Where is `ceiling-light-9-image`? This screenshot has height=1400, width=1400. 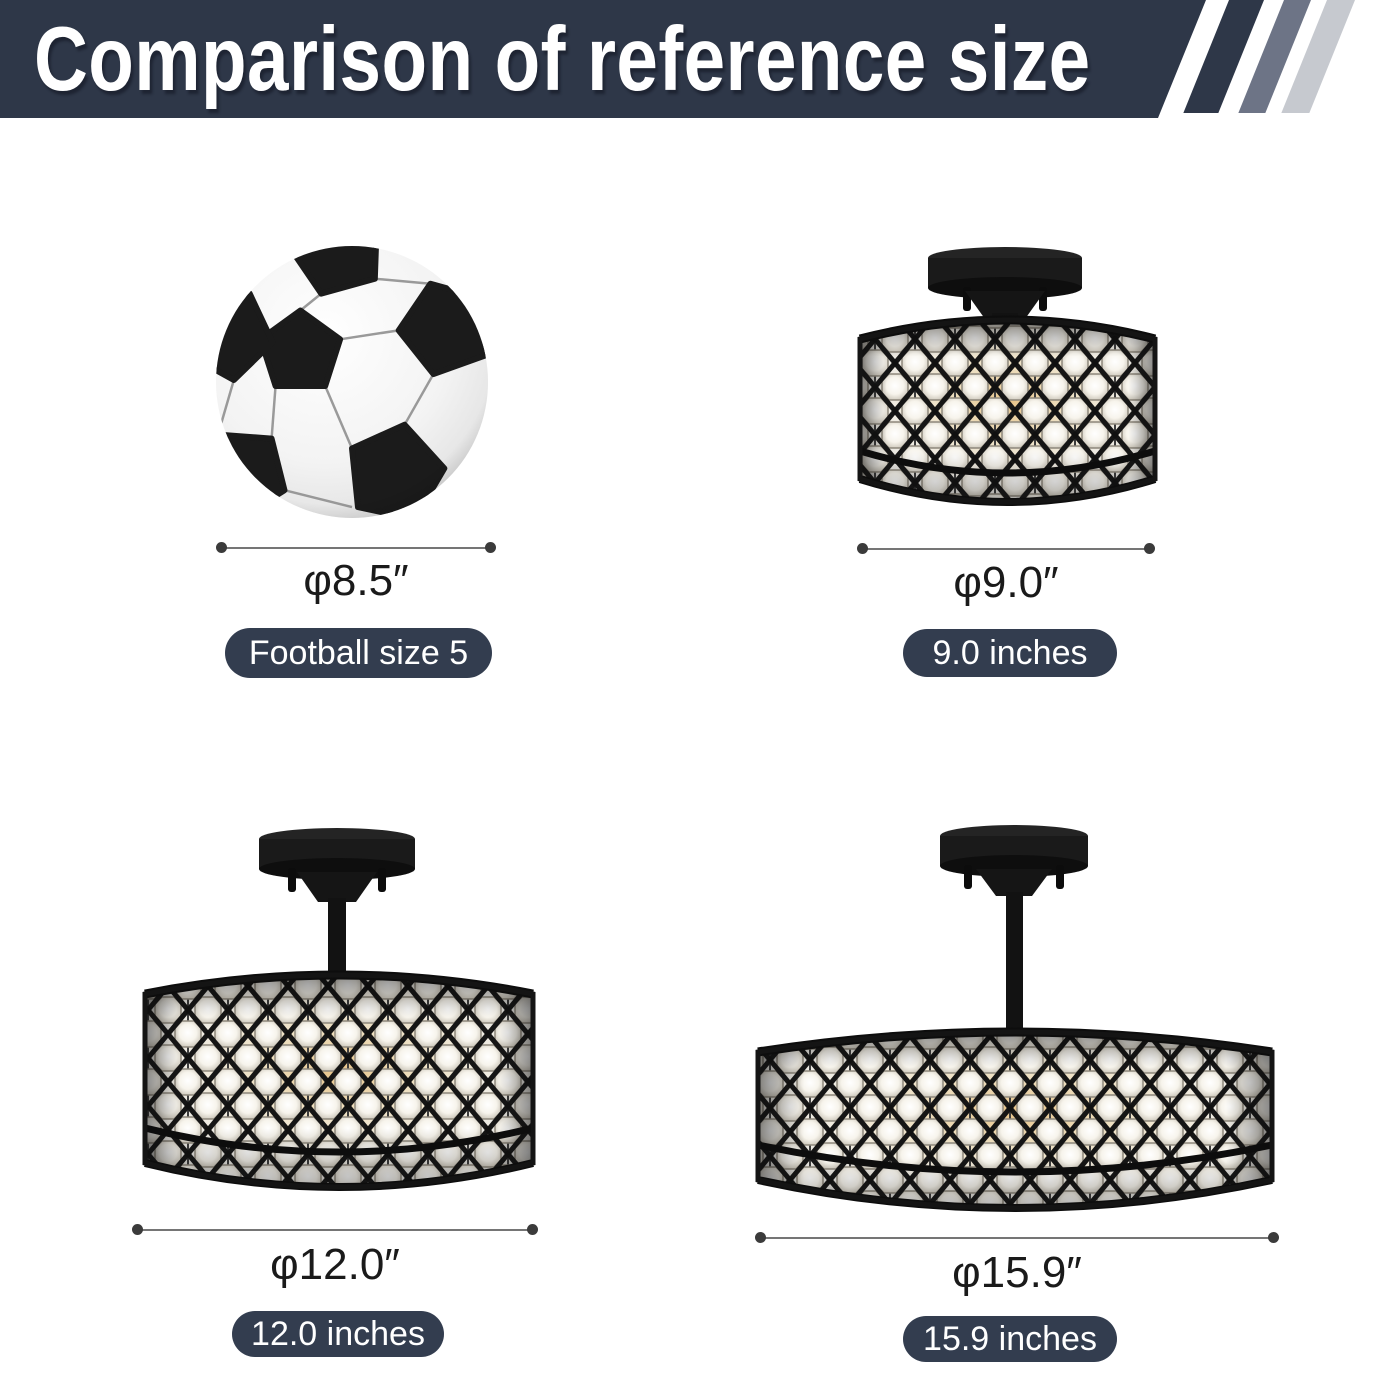 ceiling-light-9-image is located at coordinates (1007, 376).